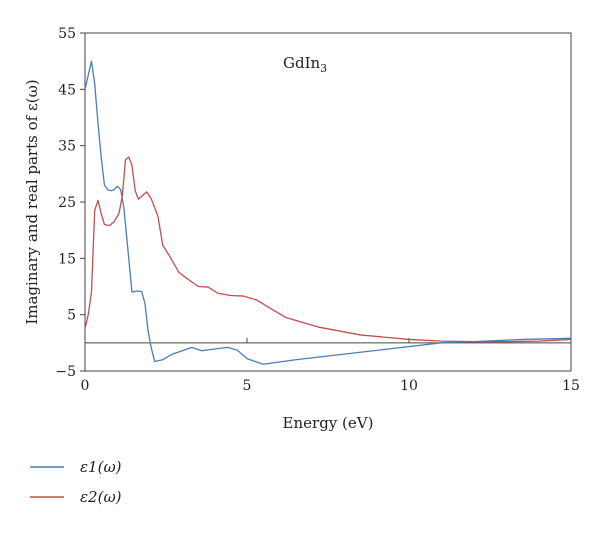  I want to click on y-tick-label: 25, so click(67, 203).